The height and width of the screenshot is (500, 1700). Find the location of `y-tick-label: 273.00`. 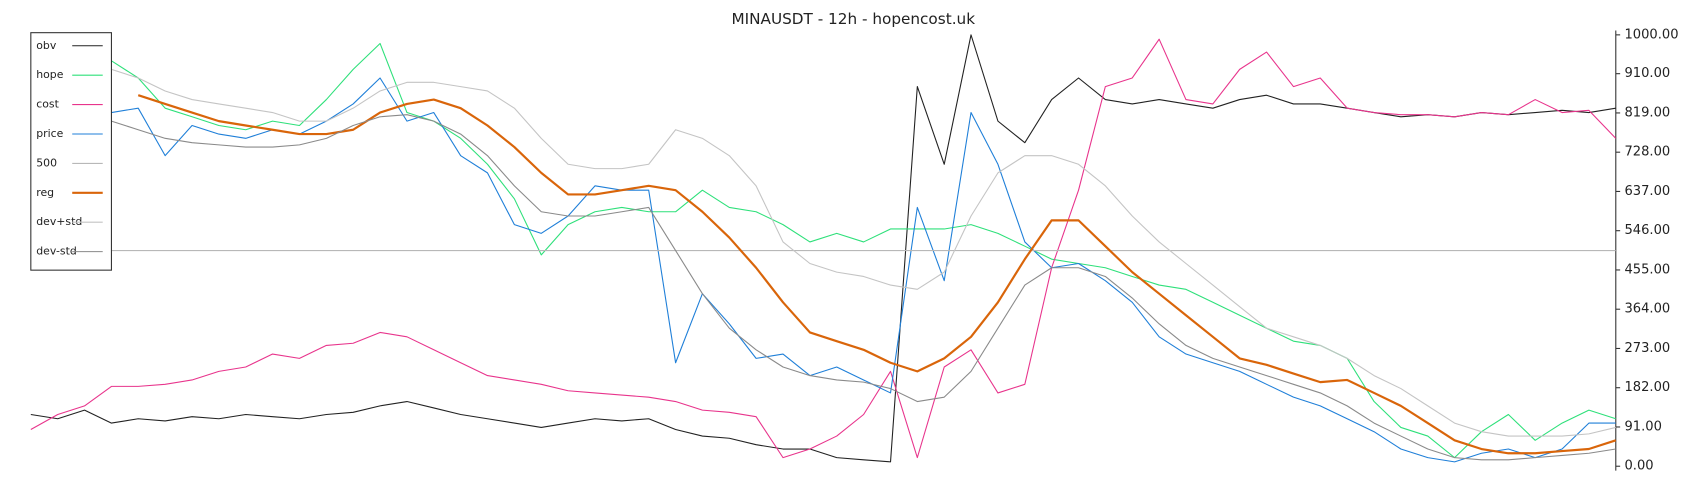

y-tick-label: 273.00 is located at coordinates (1648, 348).